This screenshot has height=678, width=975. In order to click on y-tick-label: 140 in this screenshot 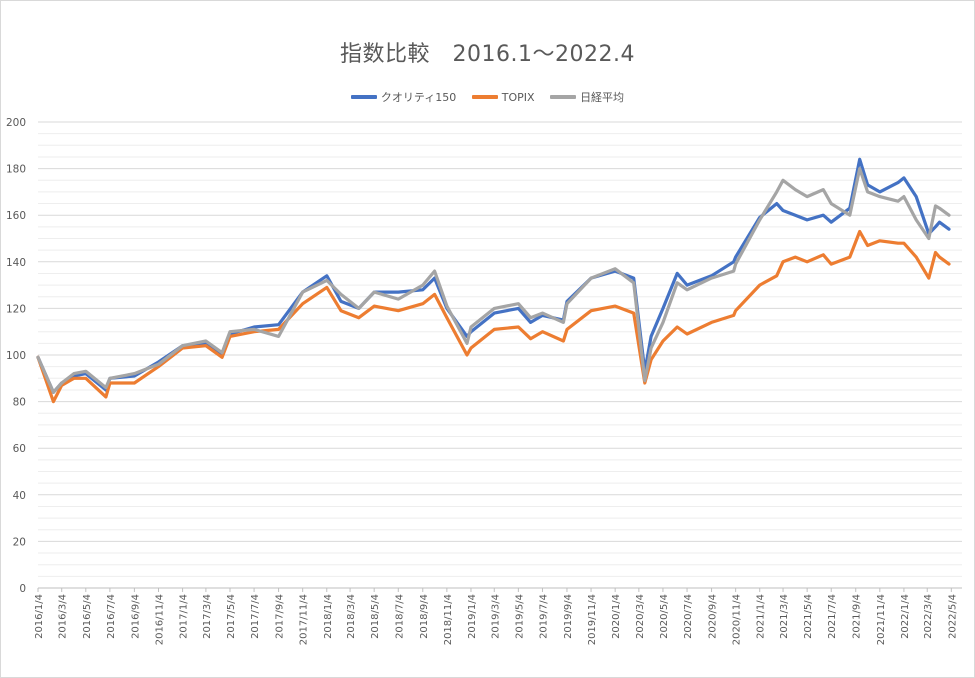, I will do `click(16, 263)`.